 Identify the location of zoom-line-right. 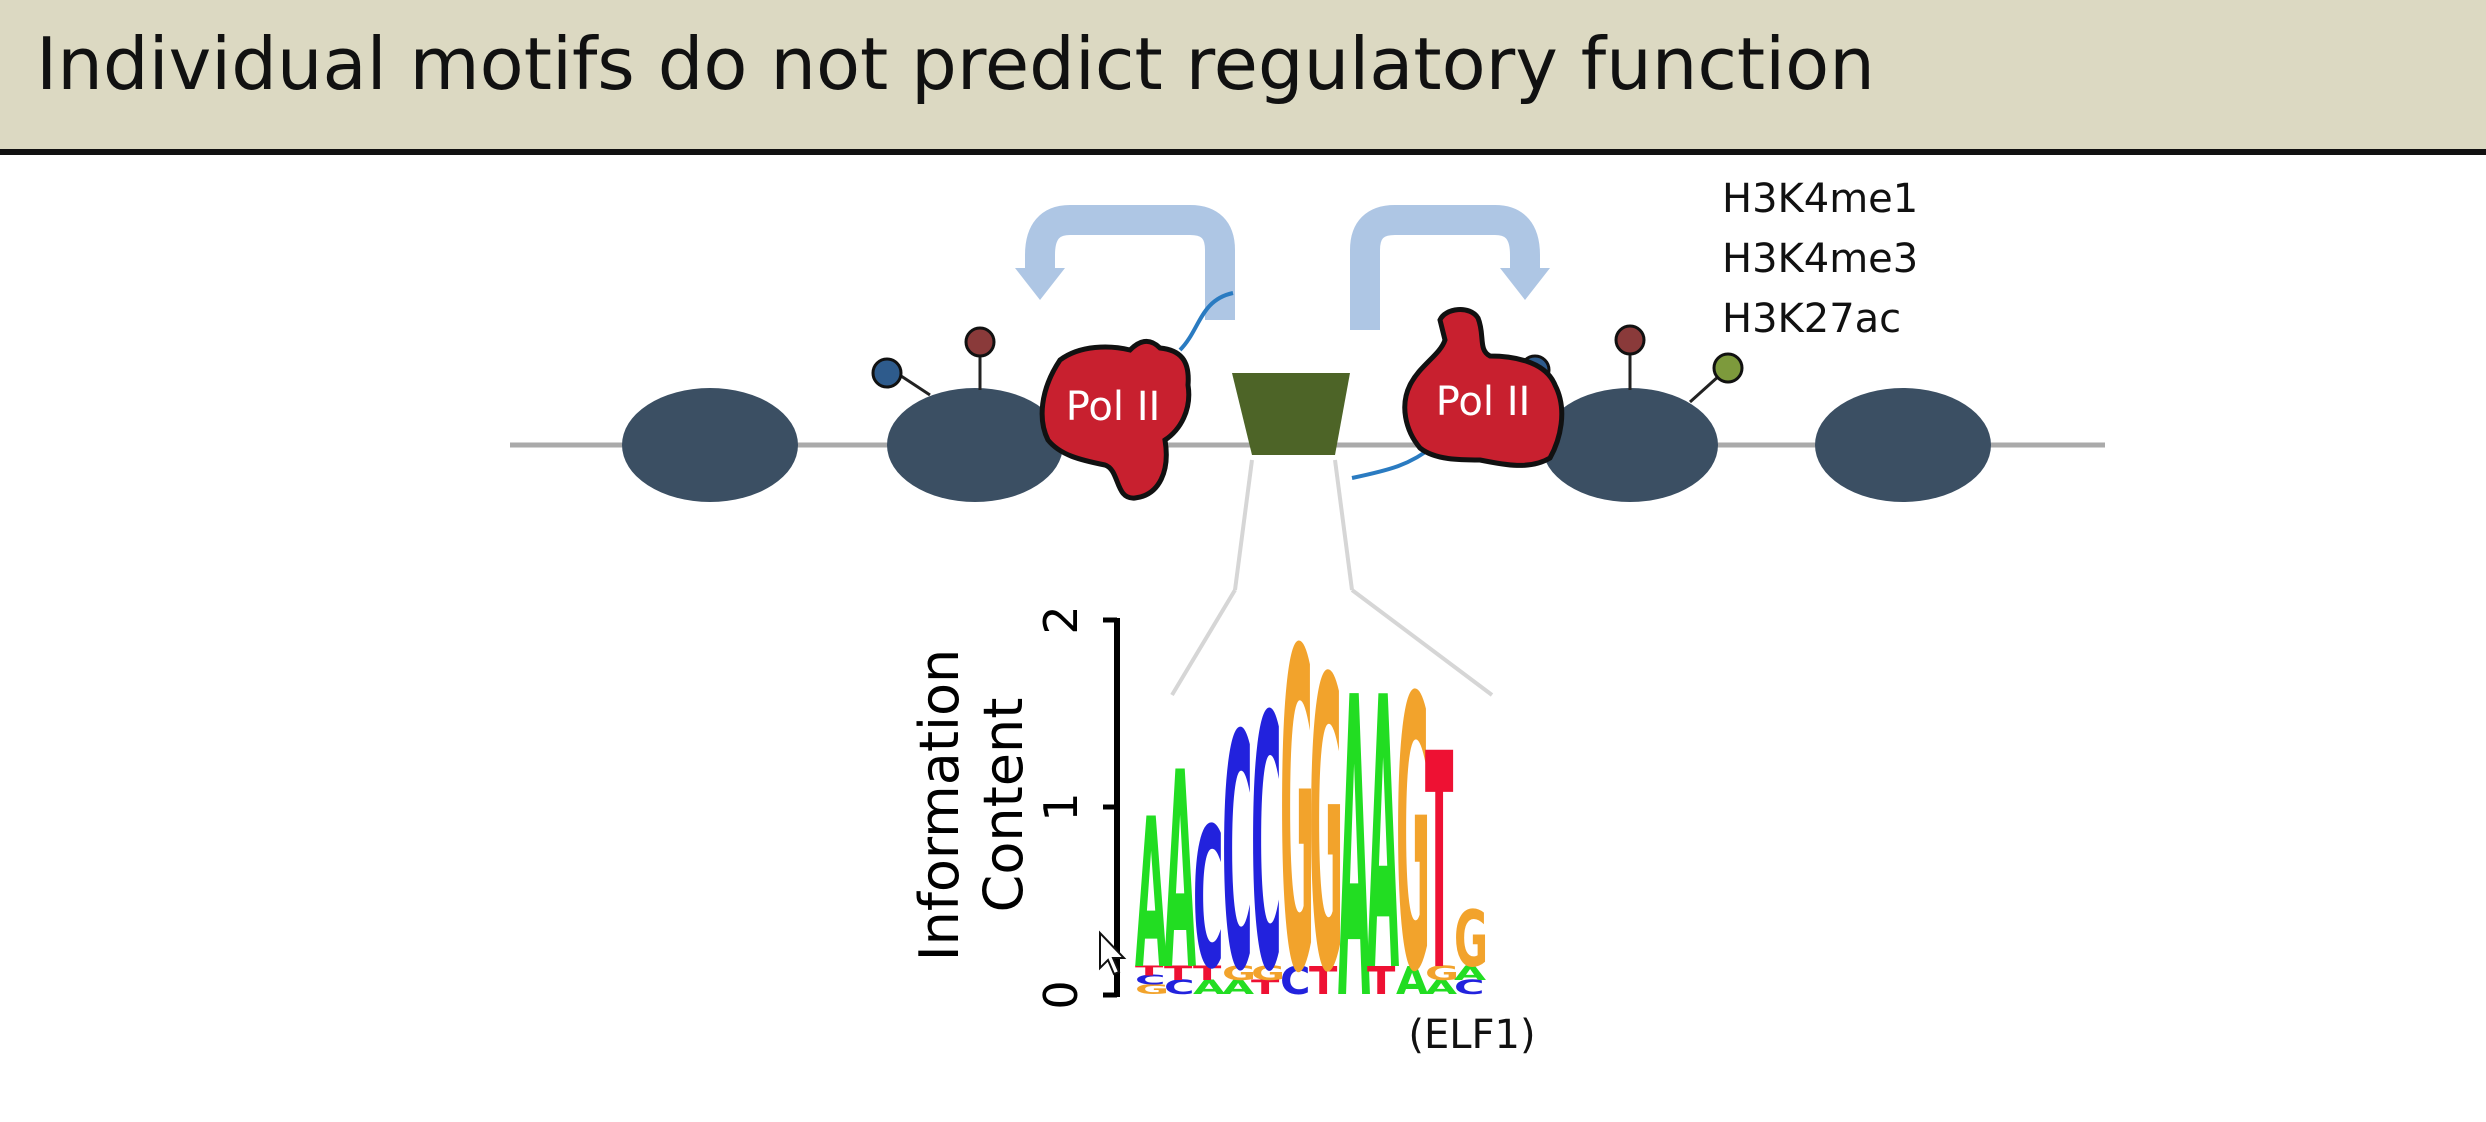
(1343, 525).